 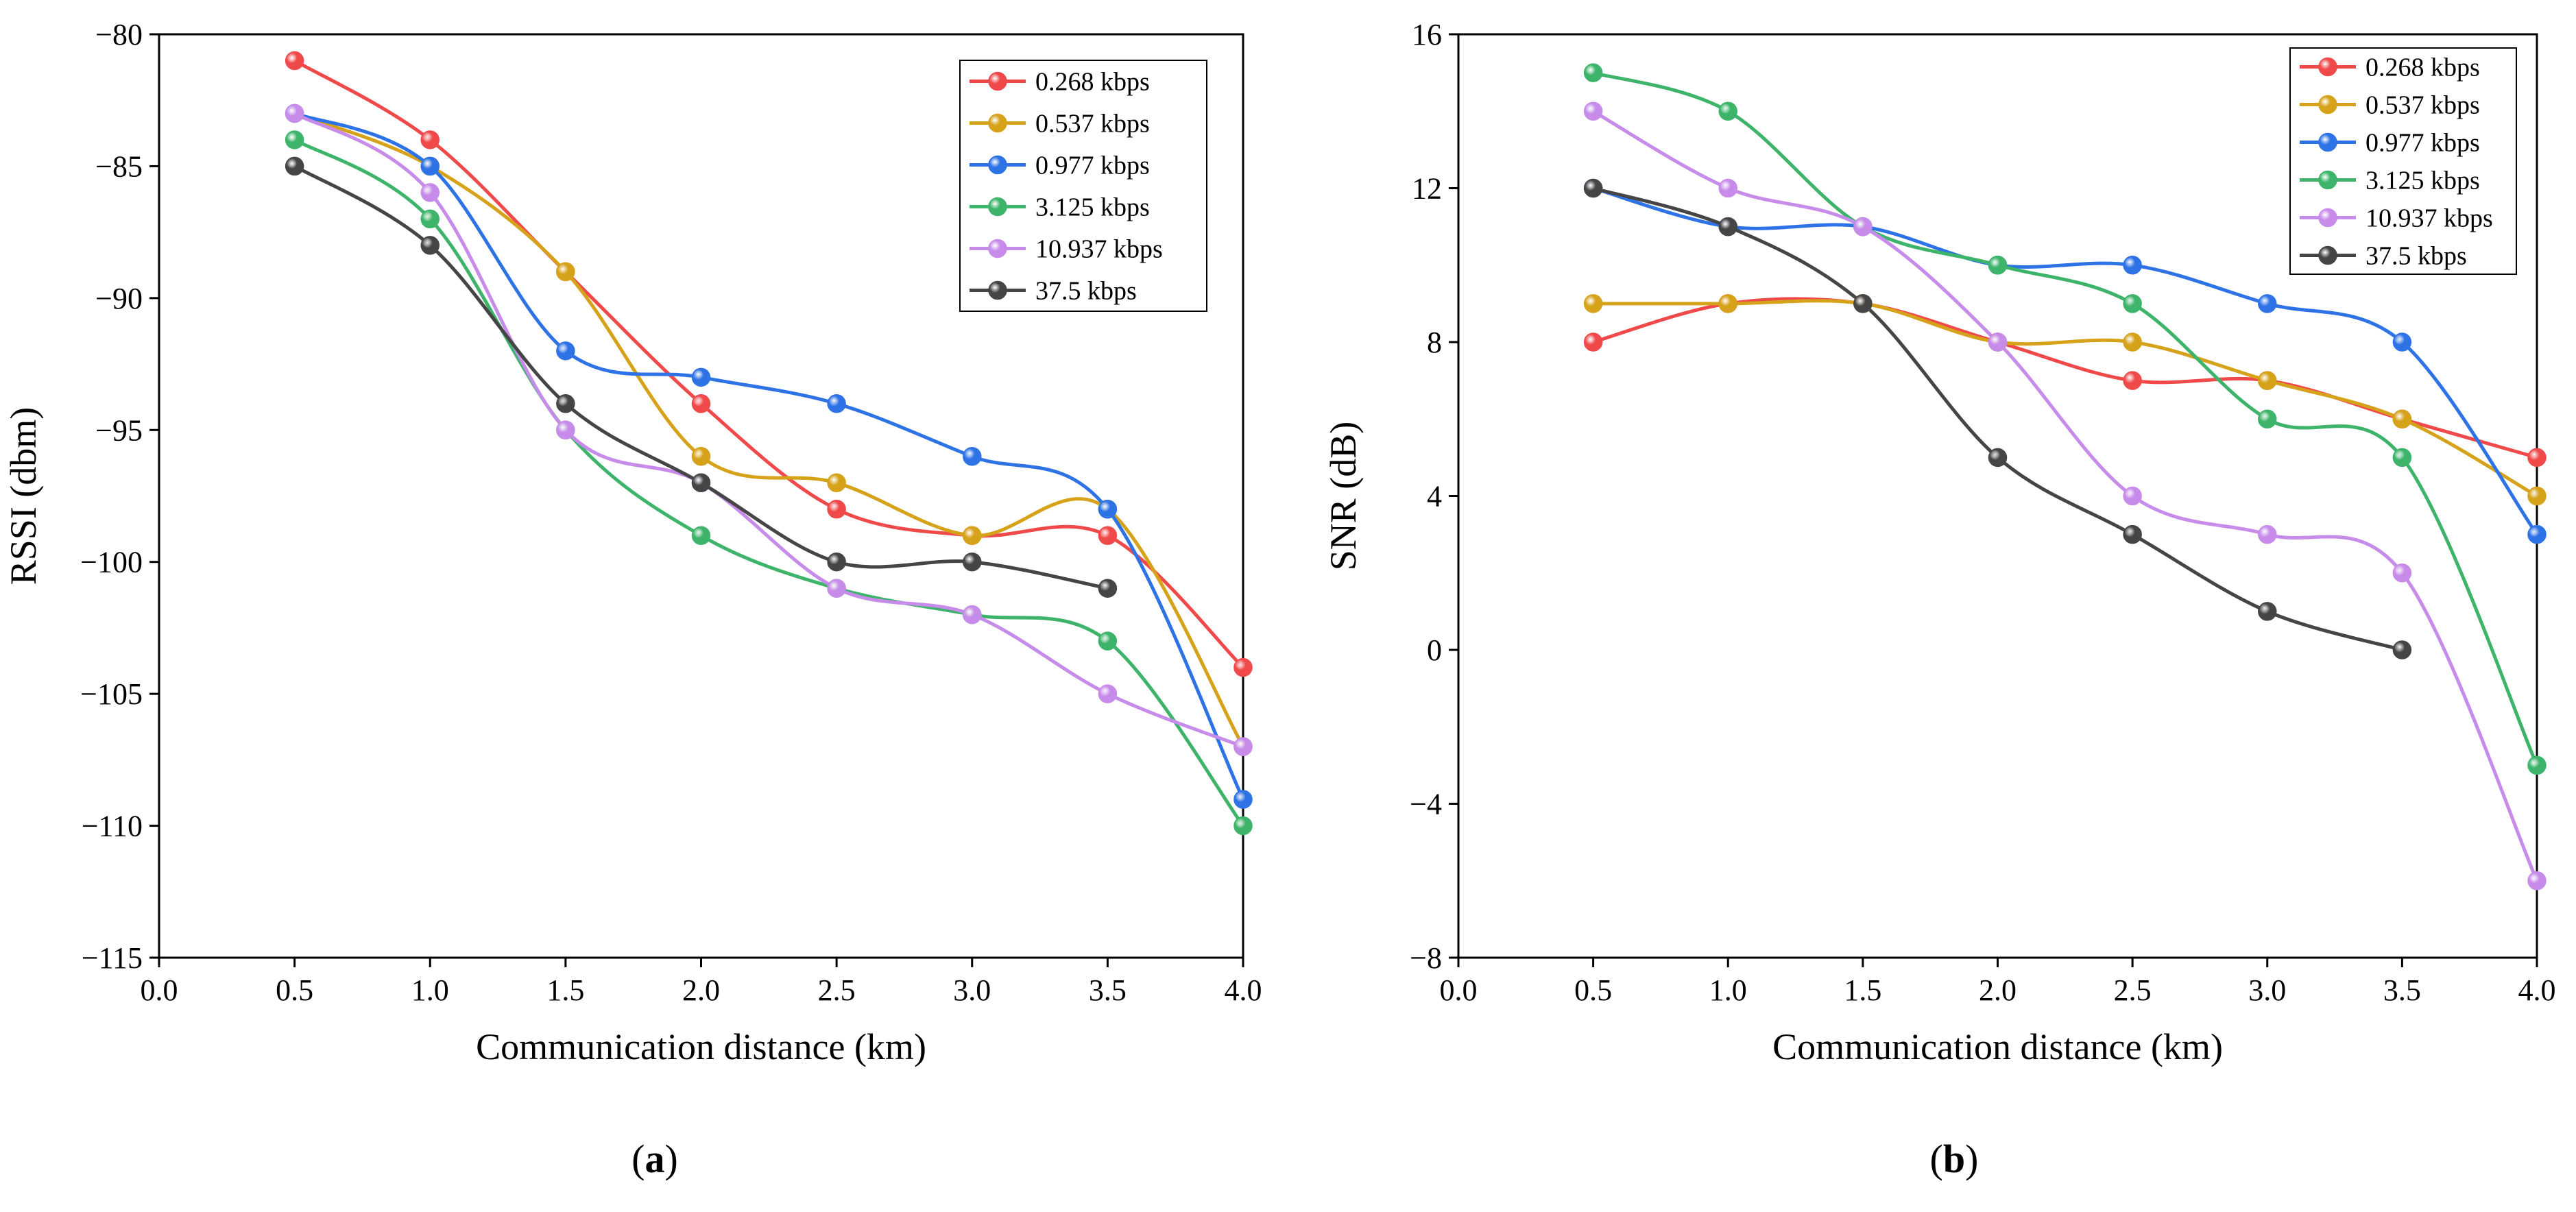 What do you see at coordinates (2328, 180) in the screenshot?
I see `legend-marker-3-125-kbps` at bounding box center [2328, 180].